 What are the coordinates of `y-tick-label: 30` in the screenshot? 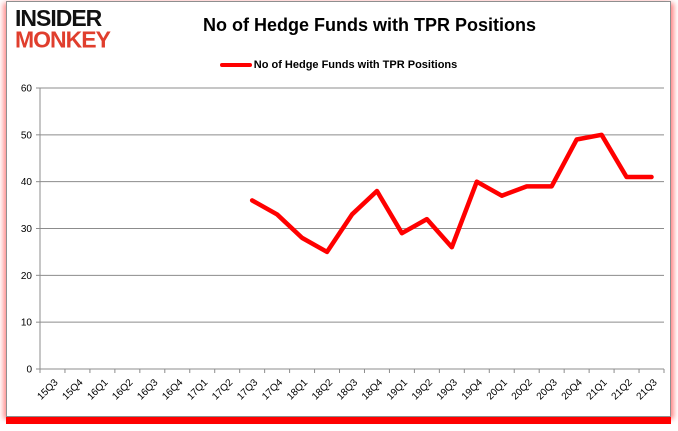 It's located at (27, 229).